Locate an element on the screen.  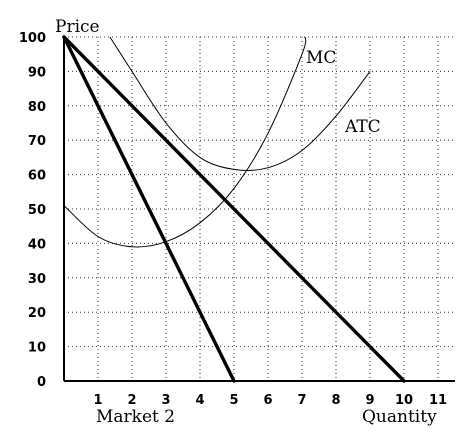
chart-caption: Market 2 is located at coordinates (135, 417).